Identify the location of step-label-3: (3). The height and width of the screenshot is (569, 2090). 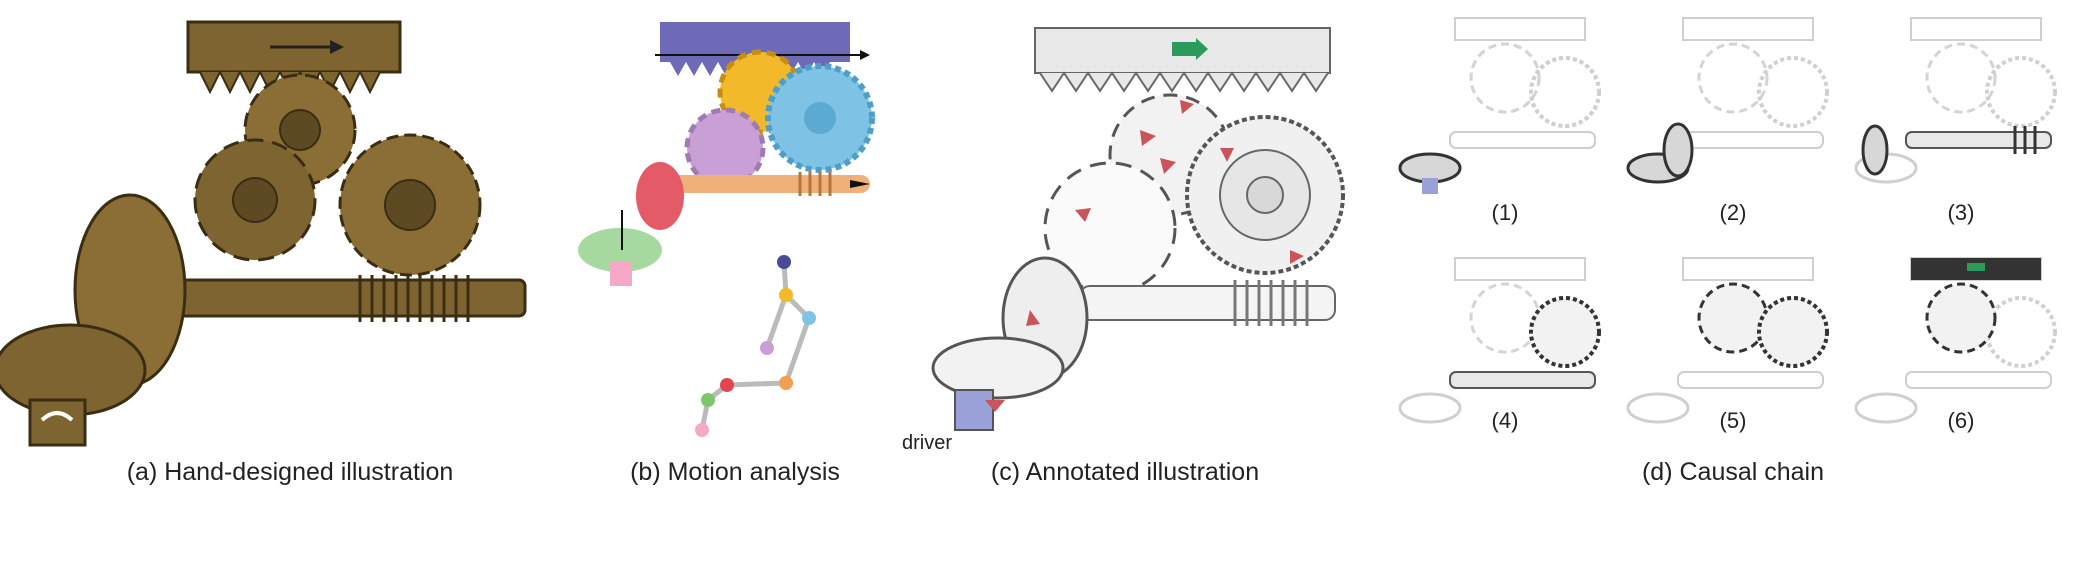
(1961, 212).